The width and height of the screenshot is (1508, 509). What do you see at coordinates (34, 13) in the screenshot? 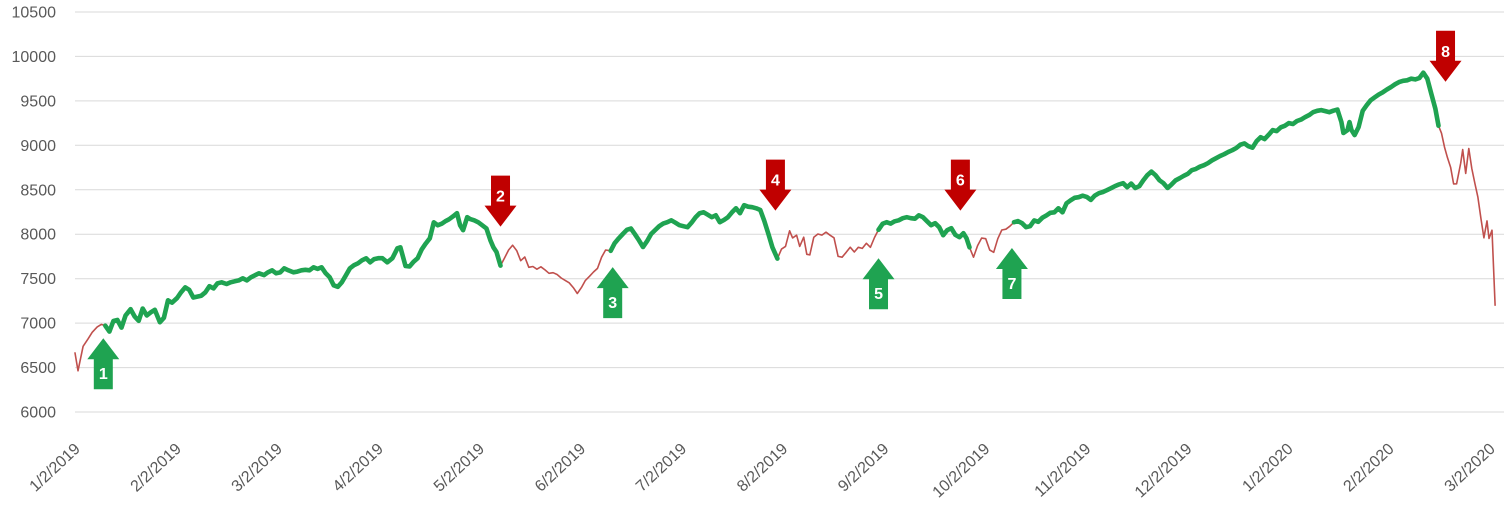
I see `y-axis-label-10500: 10500` at bounding box center [34, 13].